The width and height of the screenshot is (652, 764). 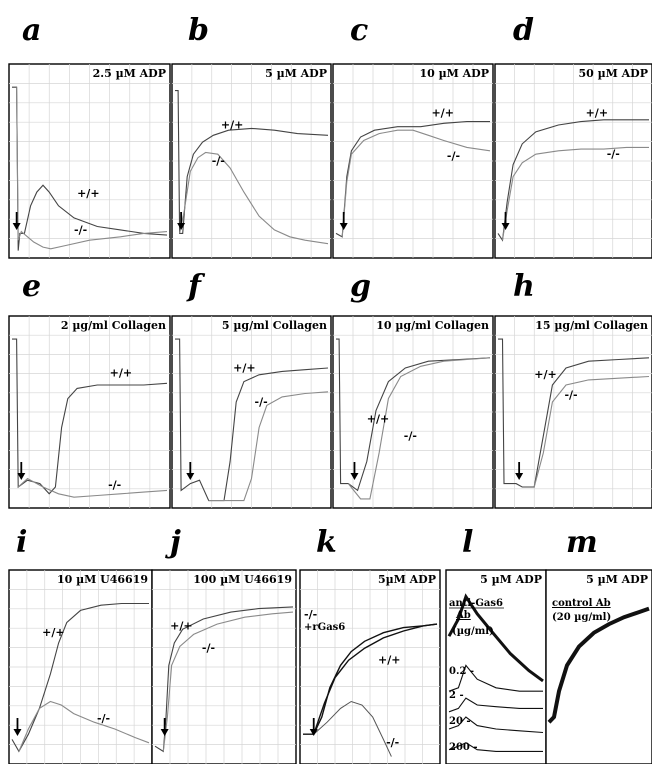 I want to click on series-label-k: -/-, so click(x=392, y=742).